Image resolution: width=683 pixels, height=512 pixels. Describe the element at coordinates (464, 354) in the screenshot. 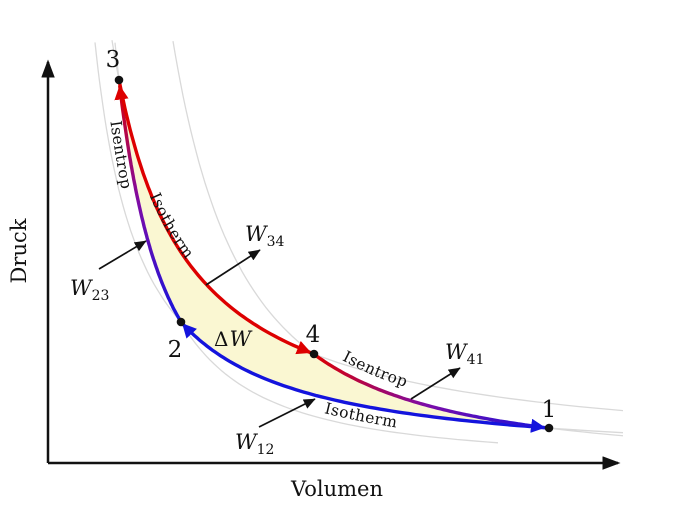

I see `w41-label: W41` at that location.